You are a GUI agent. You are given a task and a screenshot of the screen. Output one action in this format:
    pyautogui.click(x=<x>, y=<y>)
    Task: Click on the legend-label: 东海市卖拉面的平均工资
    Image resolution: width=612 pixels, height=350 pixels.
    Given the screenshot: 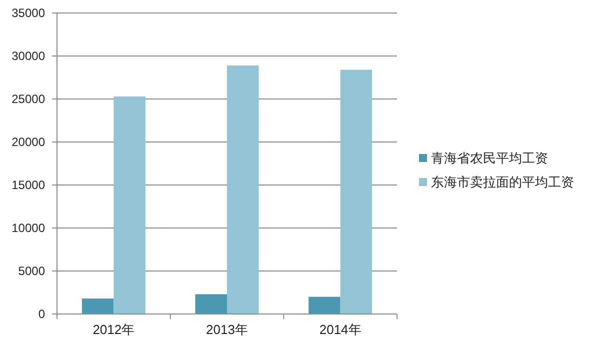 What is the action you would take?
    pyautogui.click(x=502, y=182)
    